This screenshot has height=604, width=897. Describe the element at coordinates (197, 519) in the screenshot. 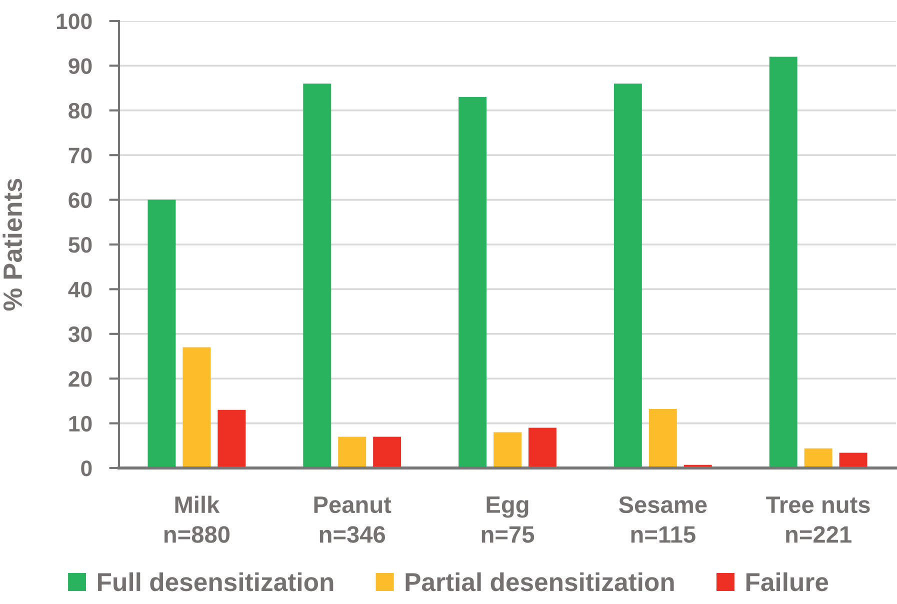

I see `x-tick-label: Milk n=880` at that location.